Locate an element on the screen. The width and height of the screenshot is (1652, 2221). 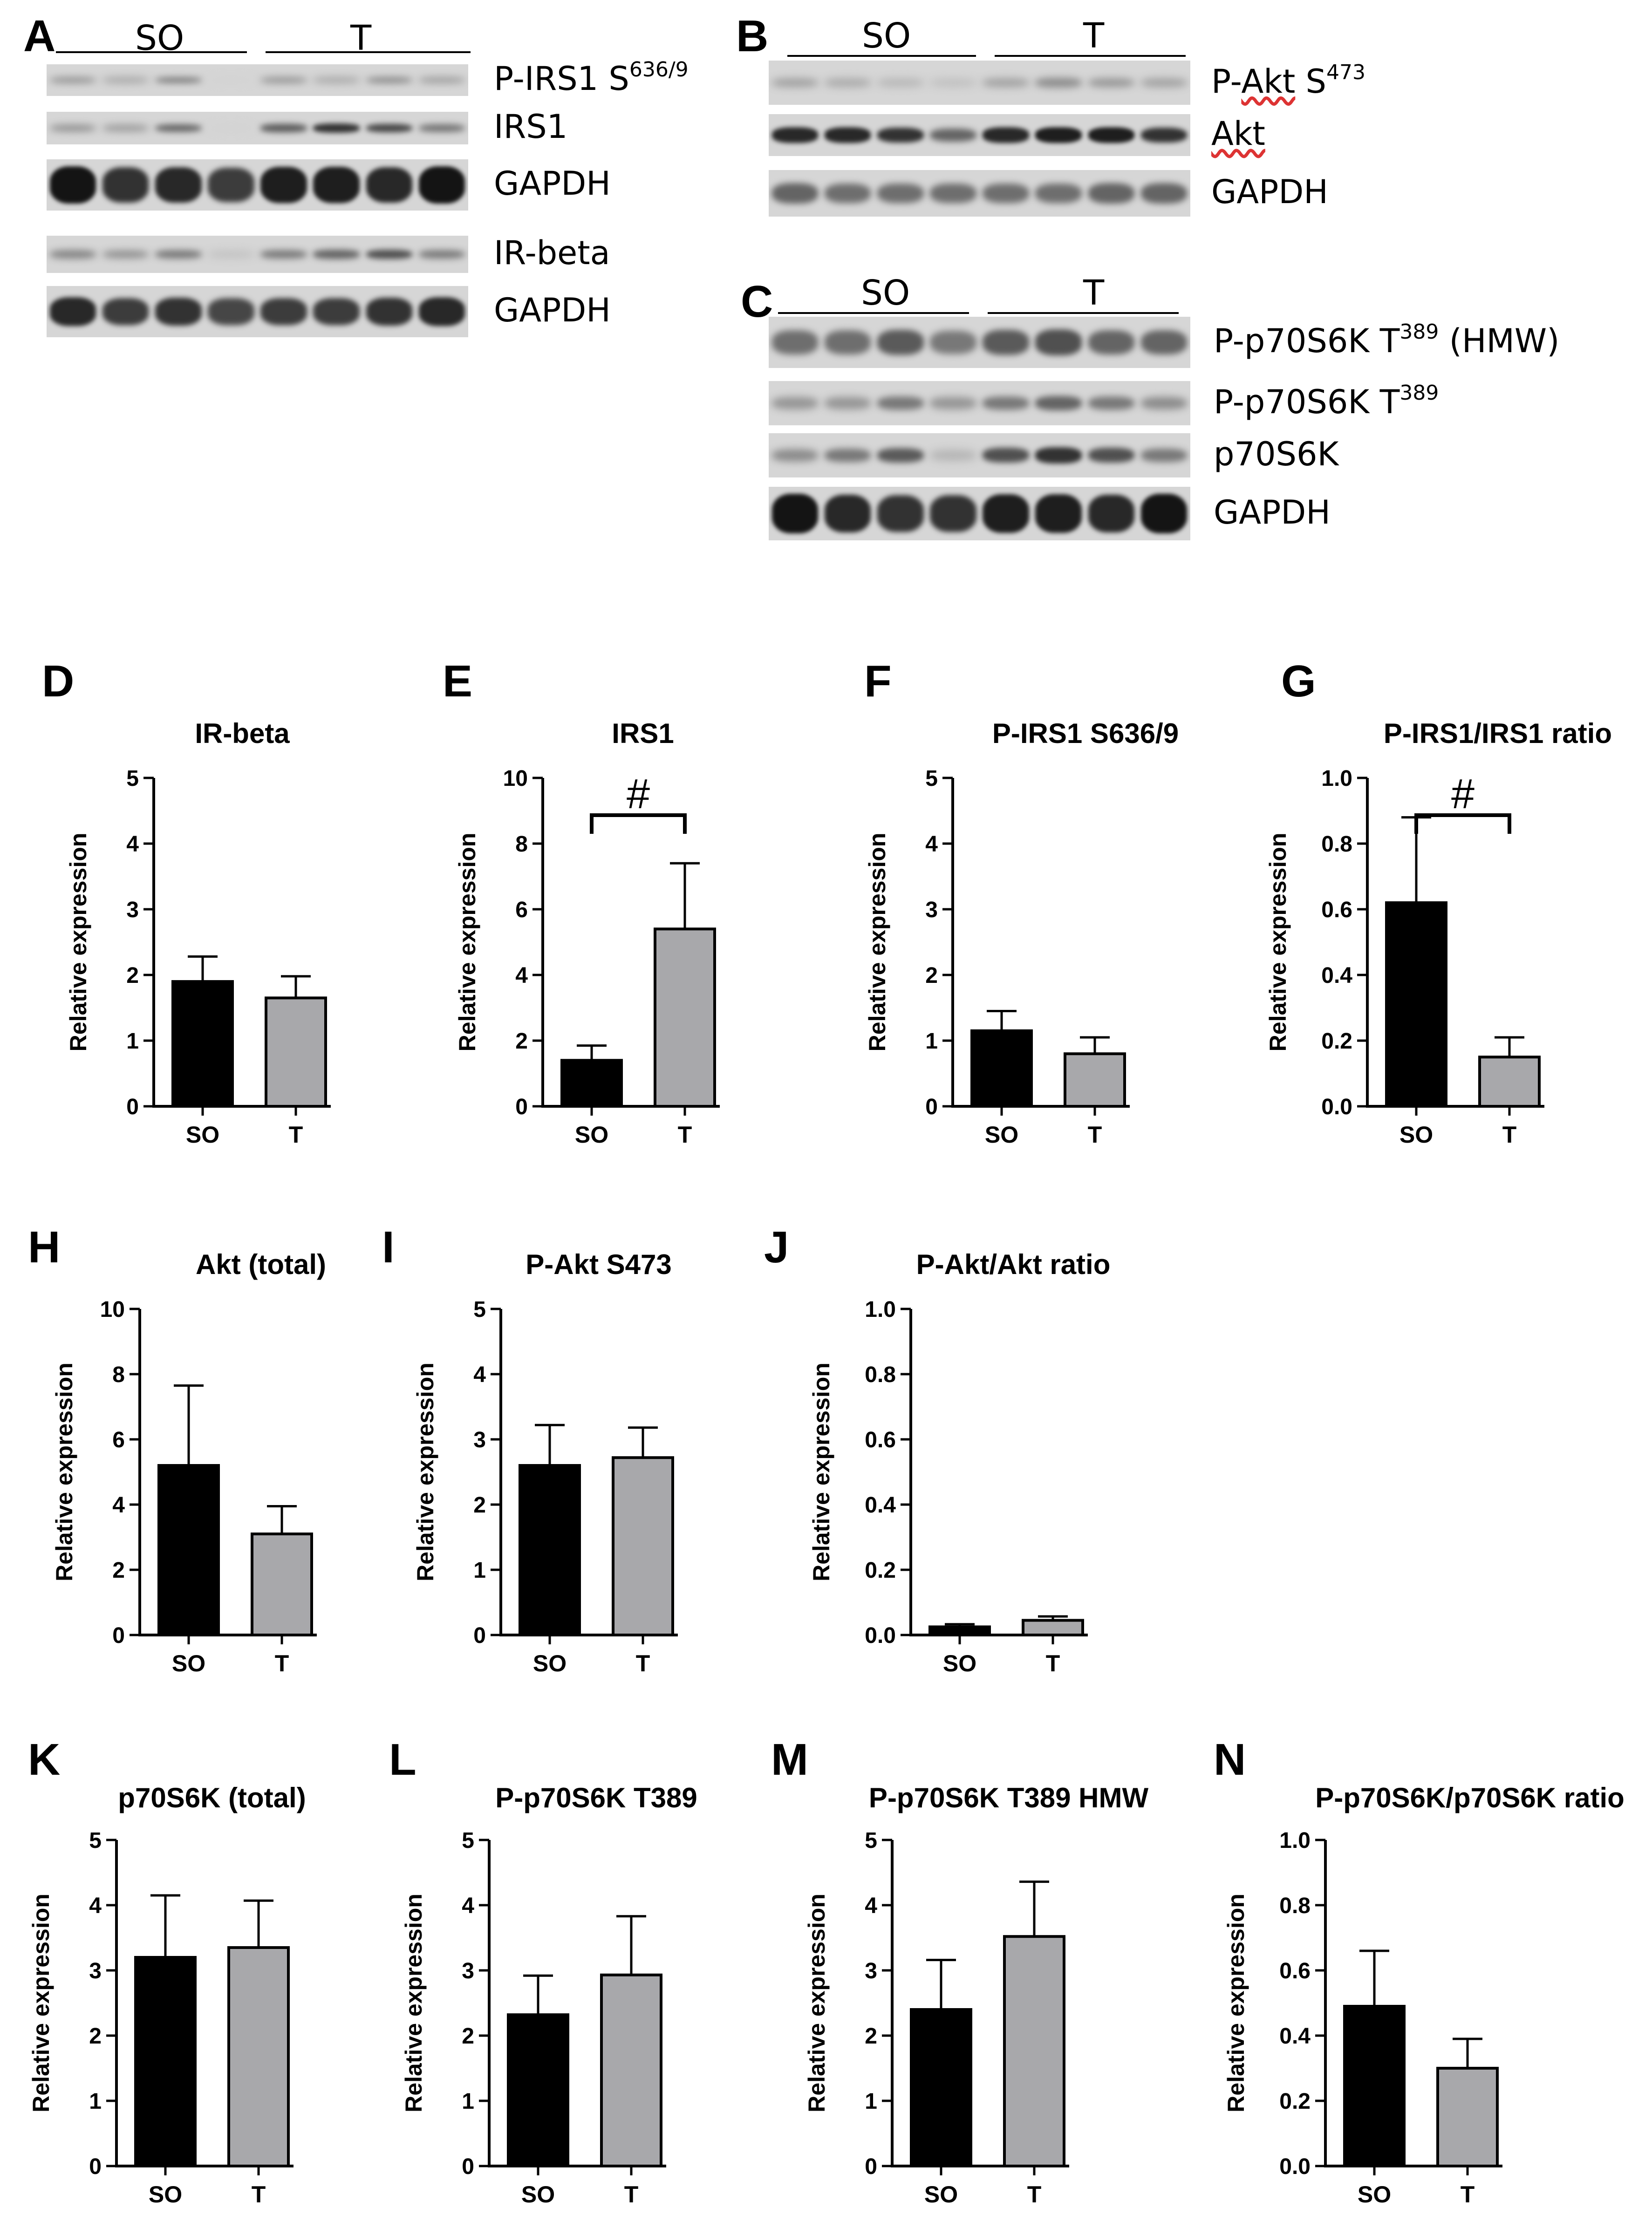
chart-title-f: P-IRS1 S636/9 is located at coordinates (1085, 733).